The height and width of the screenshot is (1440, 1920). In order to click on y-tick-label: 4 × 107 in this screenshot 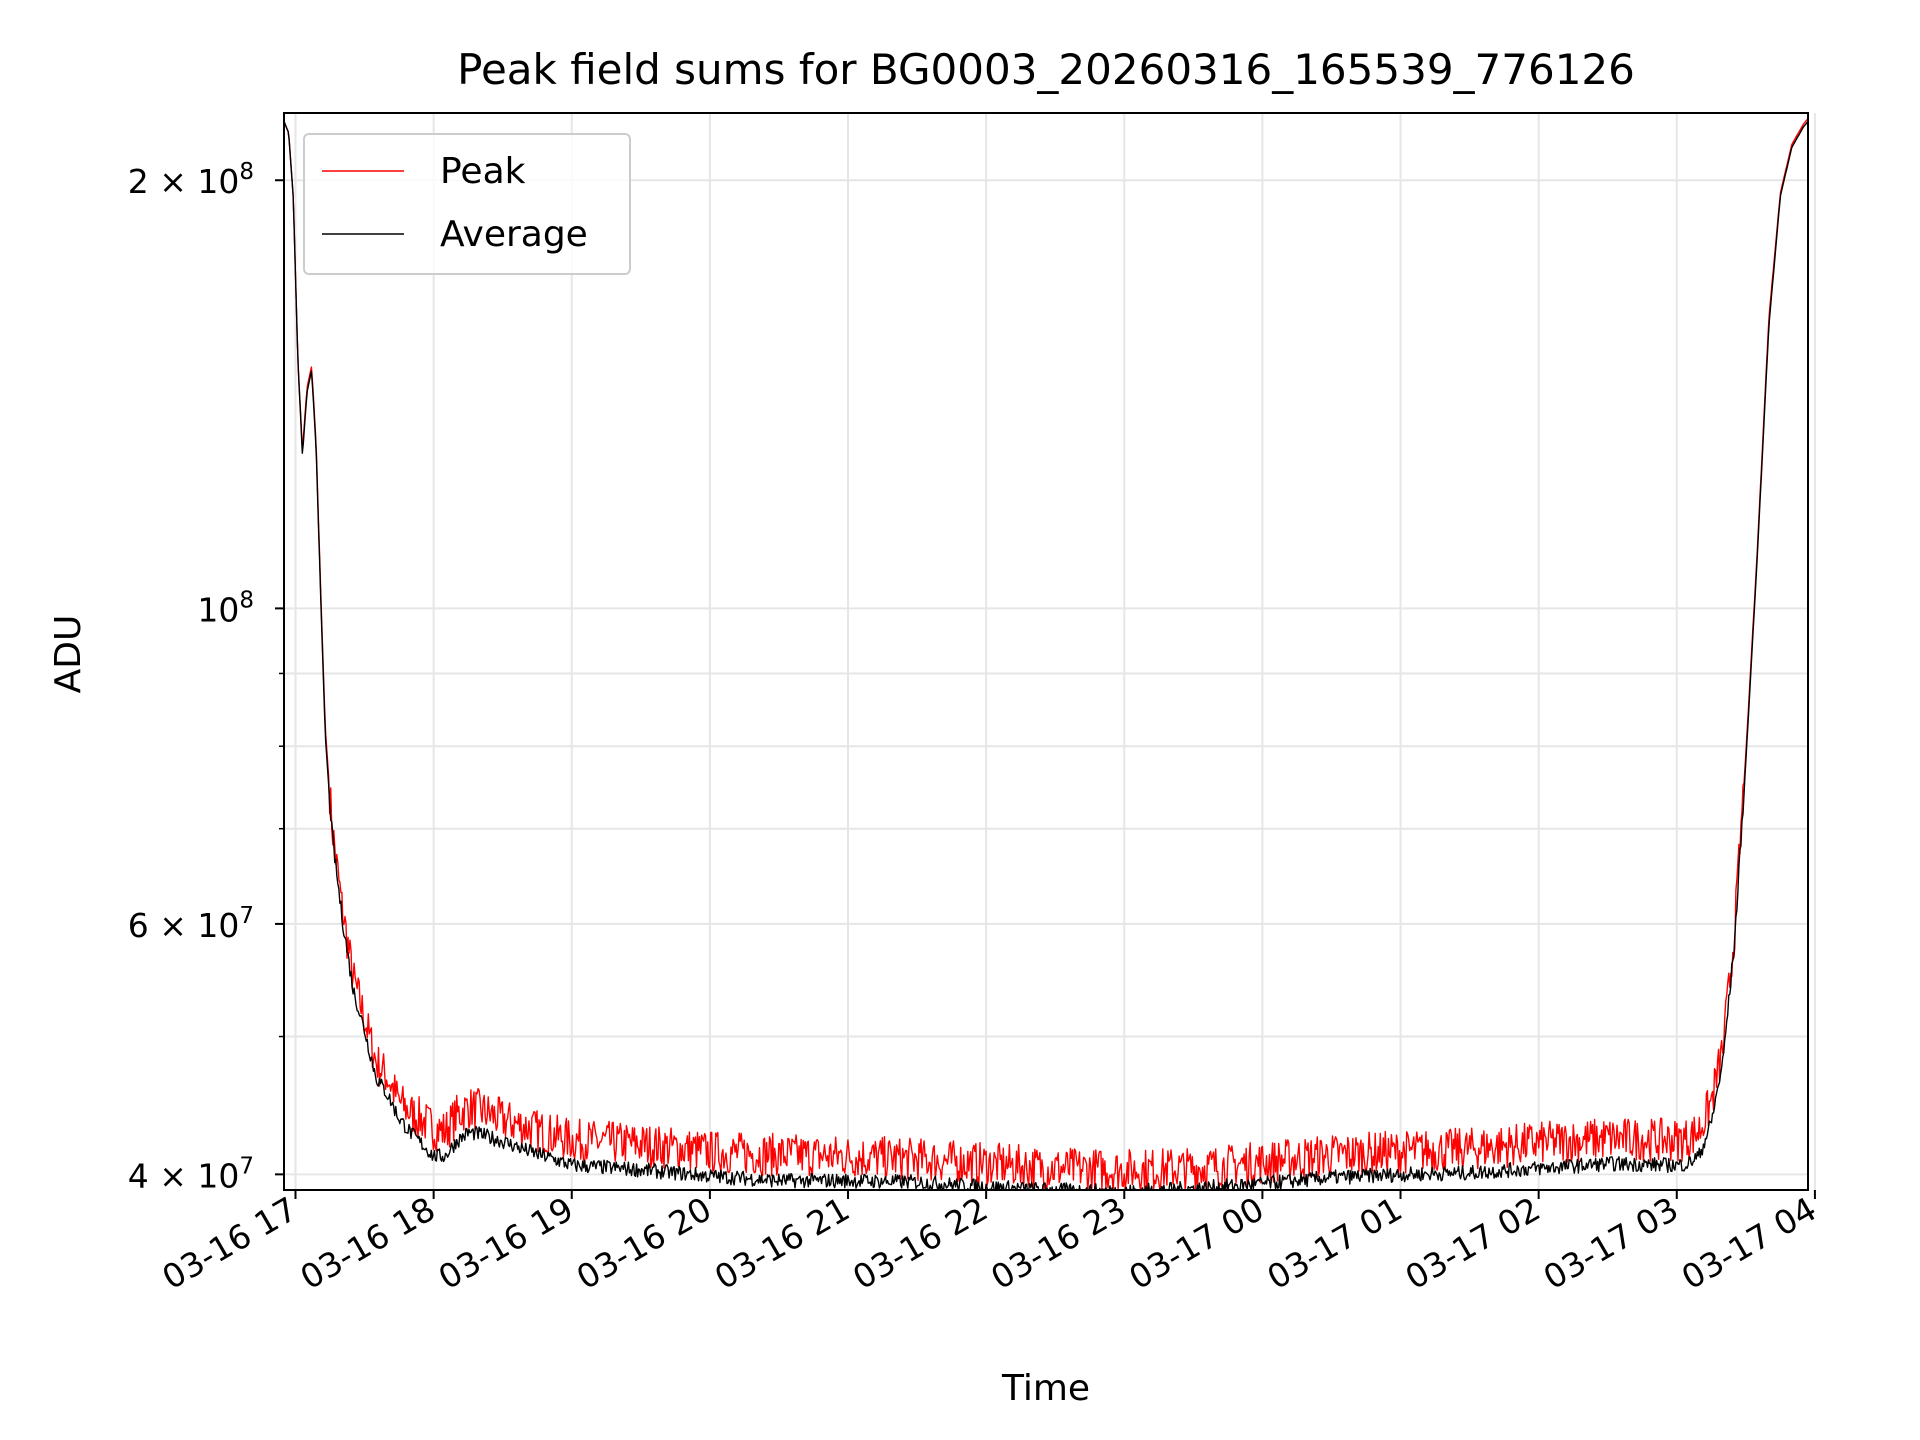, I will do `click(191, 1174)`.